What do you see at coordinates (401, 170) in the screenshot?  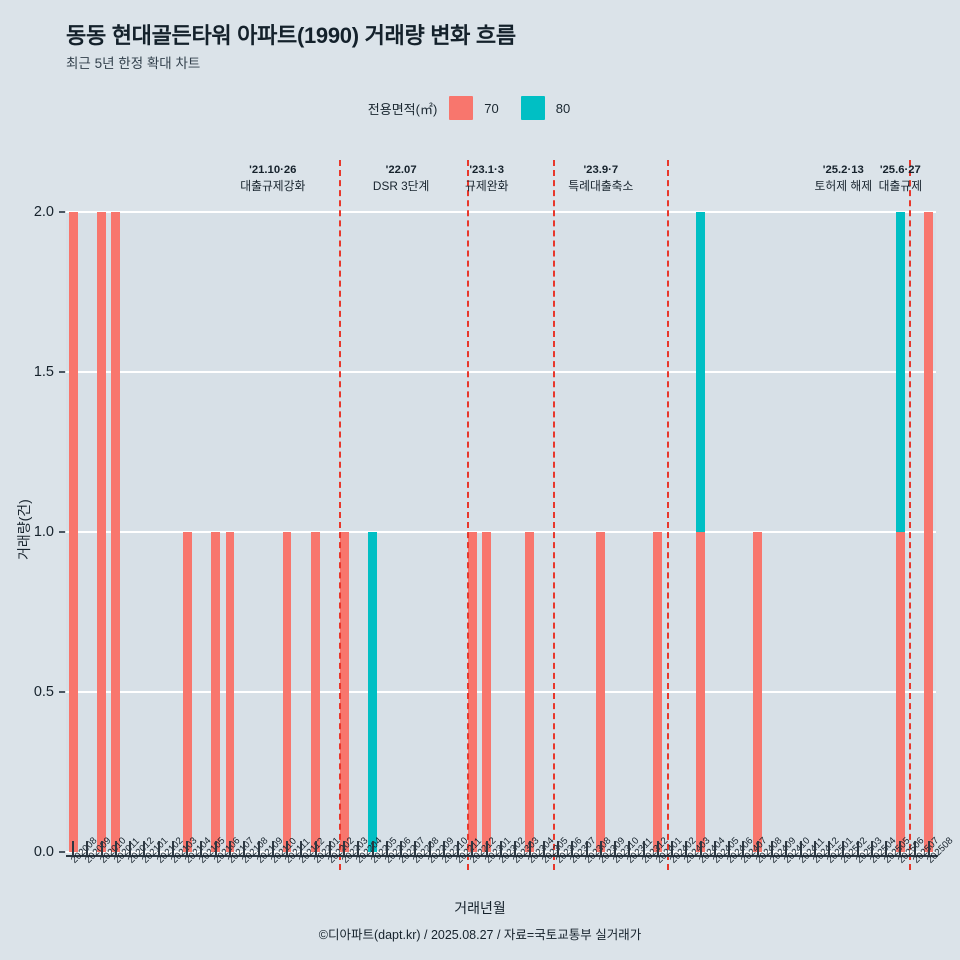 I see `annotation-date: '22.07` at bounding box center [401, 170].